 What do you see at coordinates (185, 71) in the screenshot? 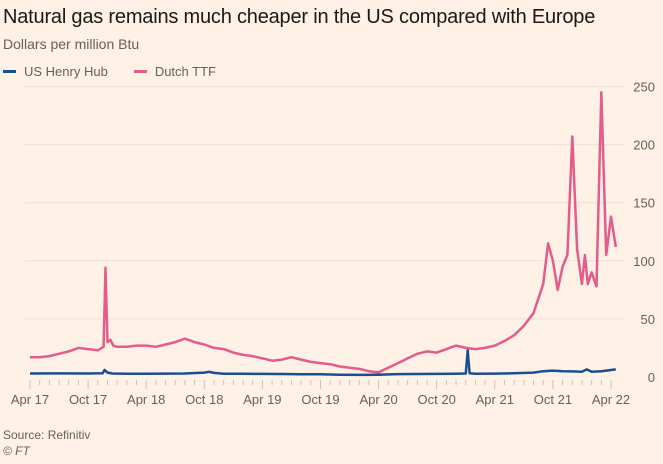
I see `legend-label-dutch-ttf: Dutch TTF` at bounding box center [185, 71].